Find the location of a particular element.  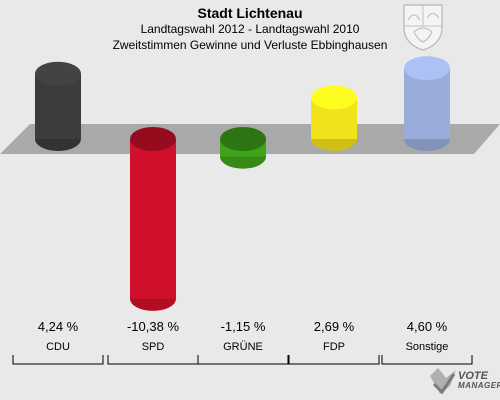

category-label-sonstige: Sonstige is located at coordinates (427, 347).